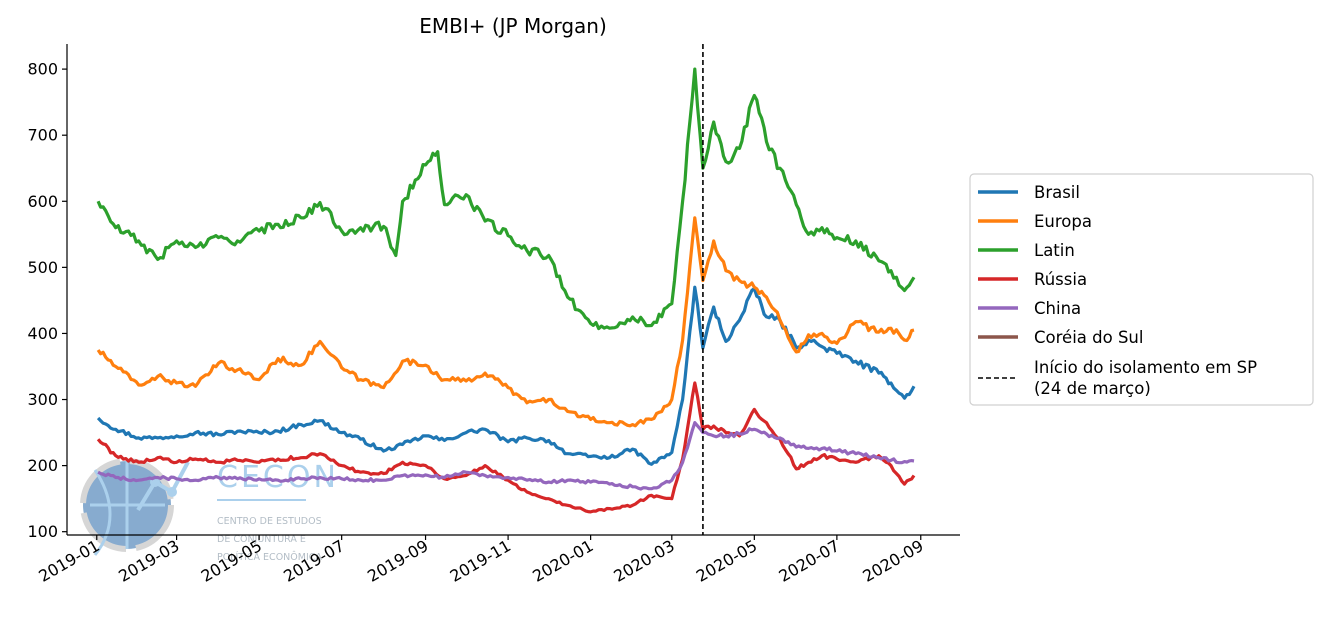 This screenshot has width=1327, height=621. Describe the element at coordinates (506, 456) in the screenshot. I see `series-line-china` at that location.